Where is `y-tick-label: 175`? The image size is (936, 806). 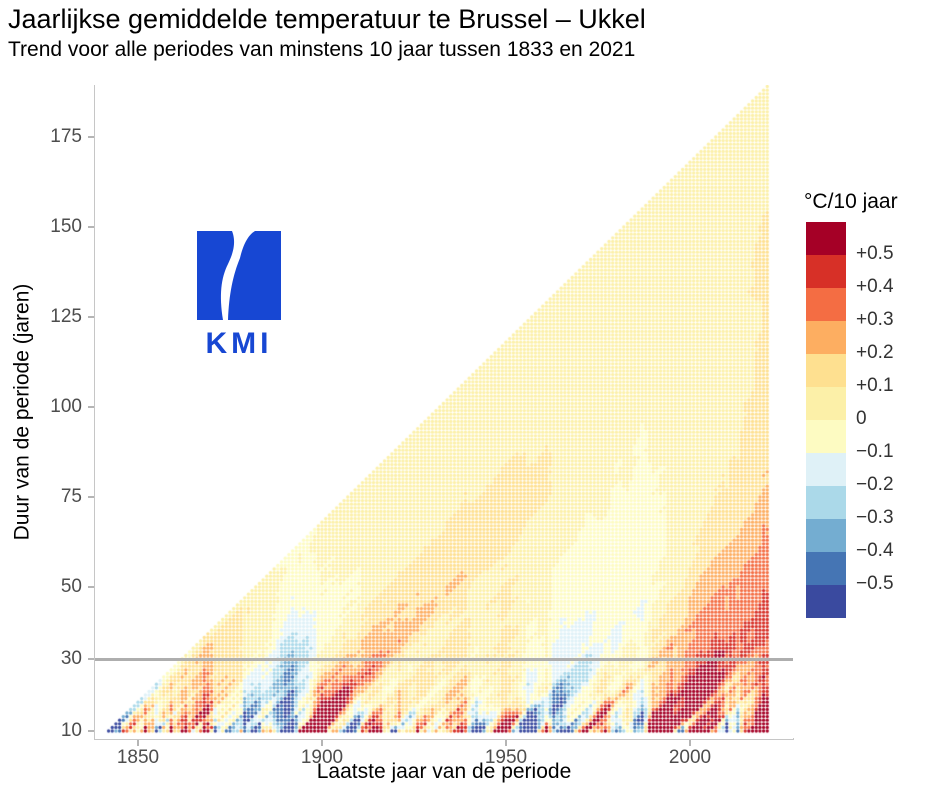
y-tick-label: 175 is located at coordinates (66, 136).